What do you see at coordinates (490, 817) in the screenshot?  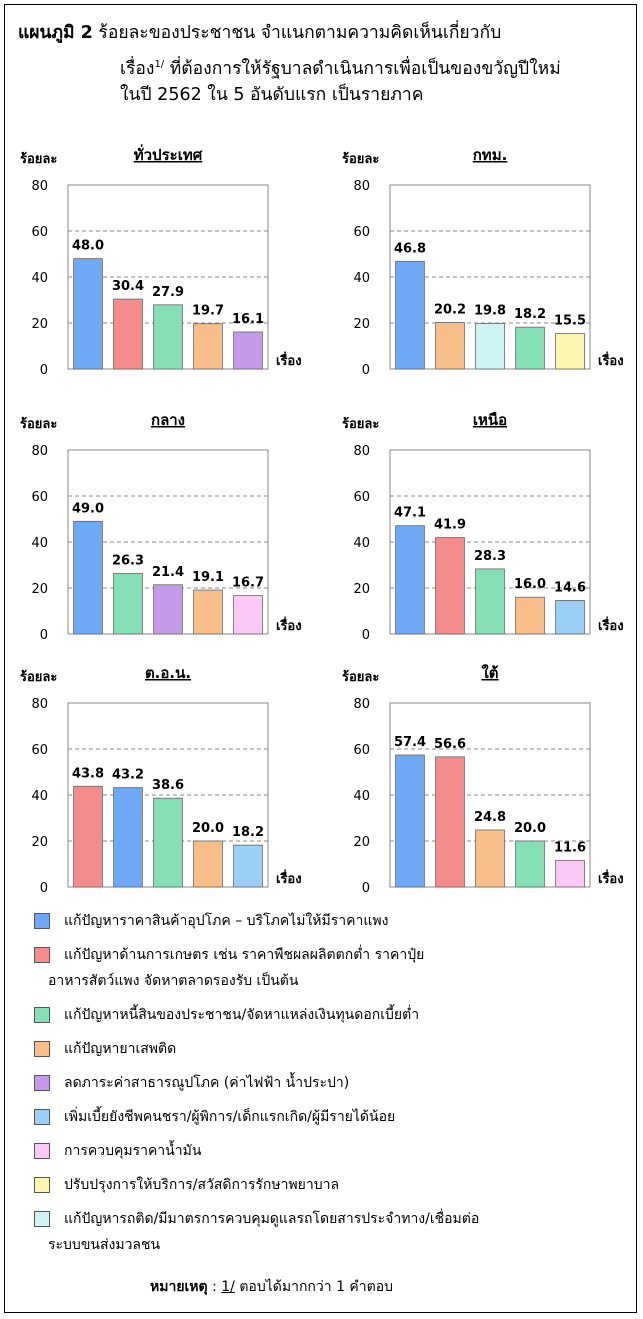 I see `data-label: 24.8` at bounding box center [490, 817].